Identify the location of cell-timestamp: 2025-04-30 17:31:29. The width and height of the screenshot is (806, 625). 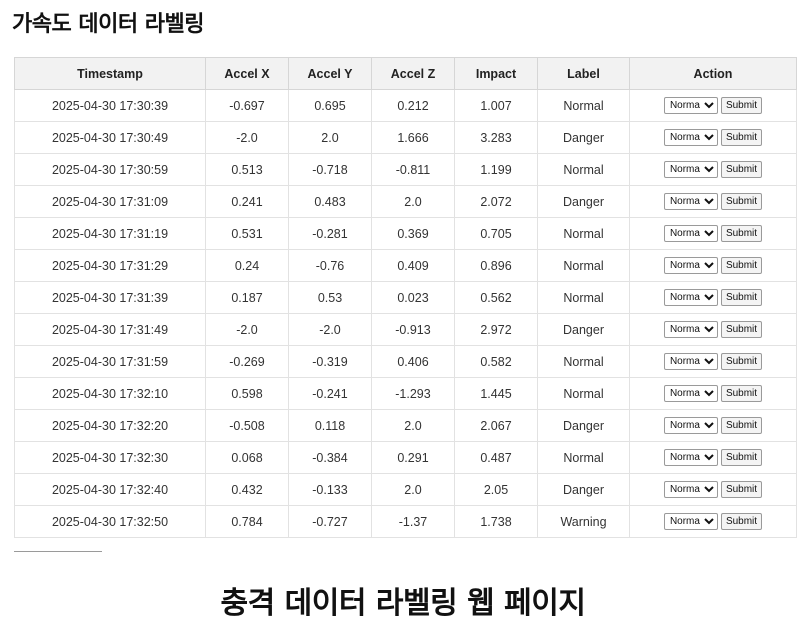
(110, 265).